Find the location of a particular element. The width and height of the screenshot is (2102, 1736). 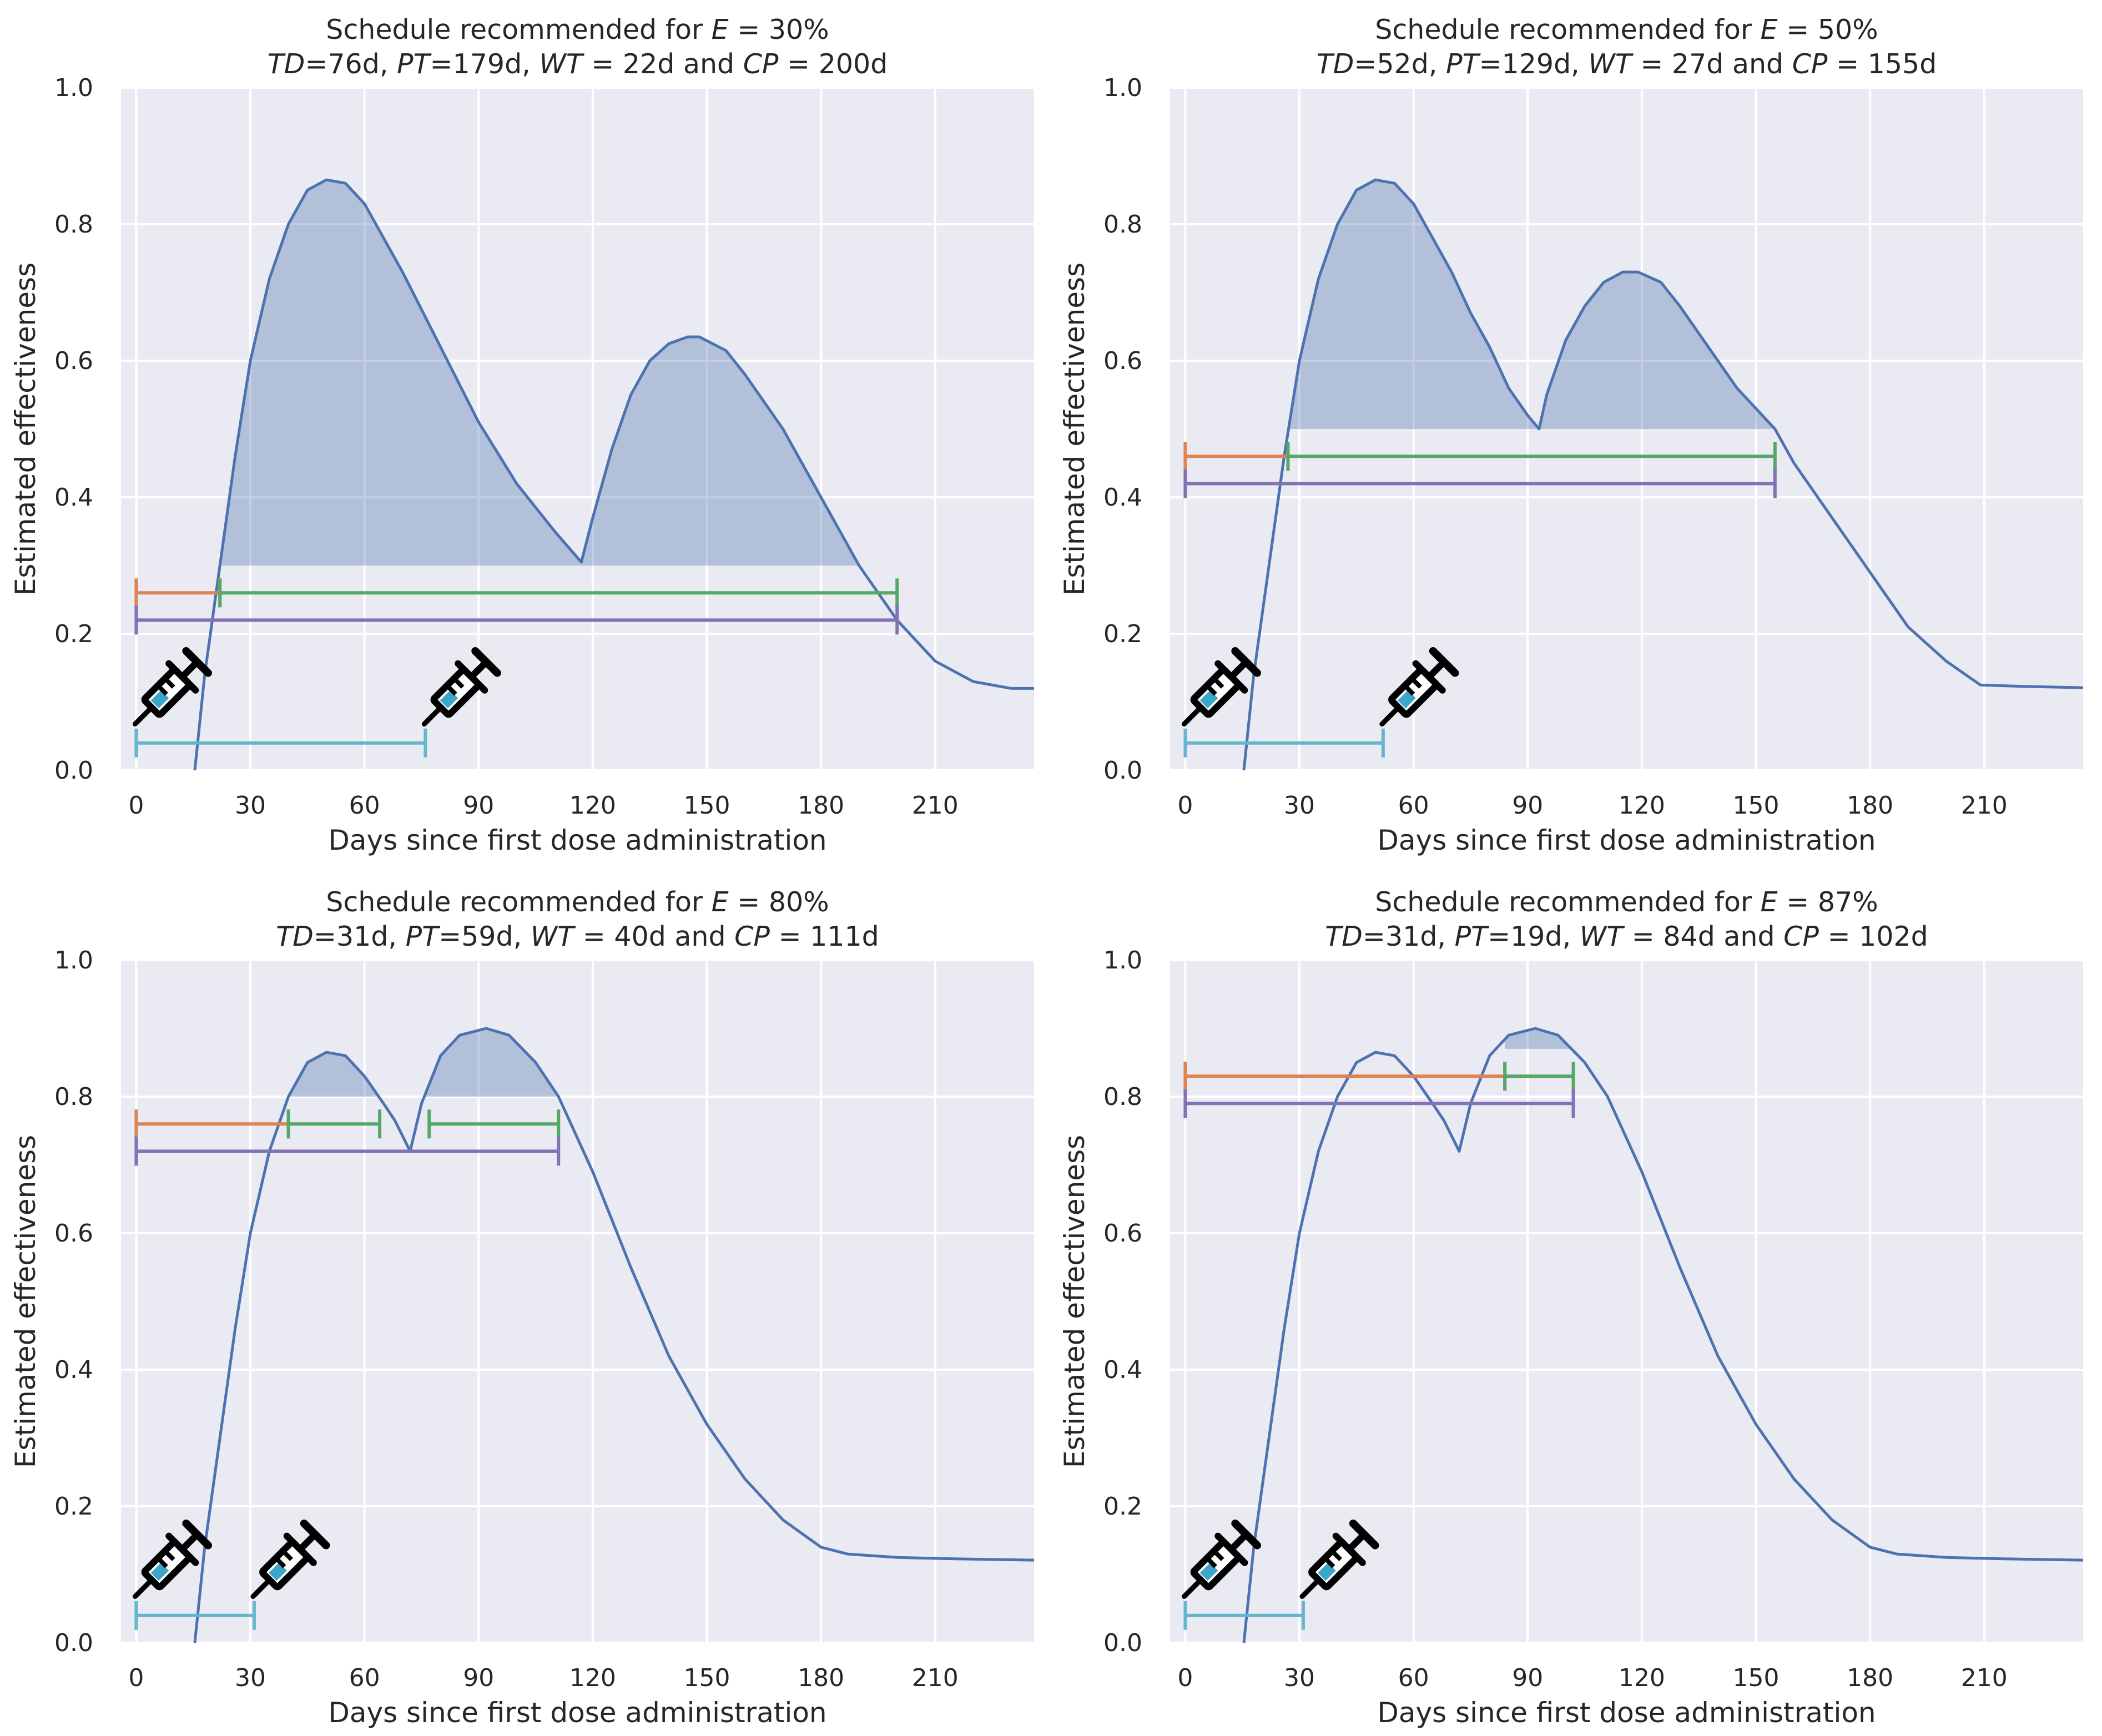

chart-title-line1: Schedule recommended for E = 87% is located at coordinates (1627, 902).